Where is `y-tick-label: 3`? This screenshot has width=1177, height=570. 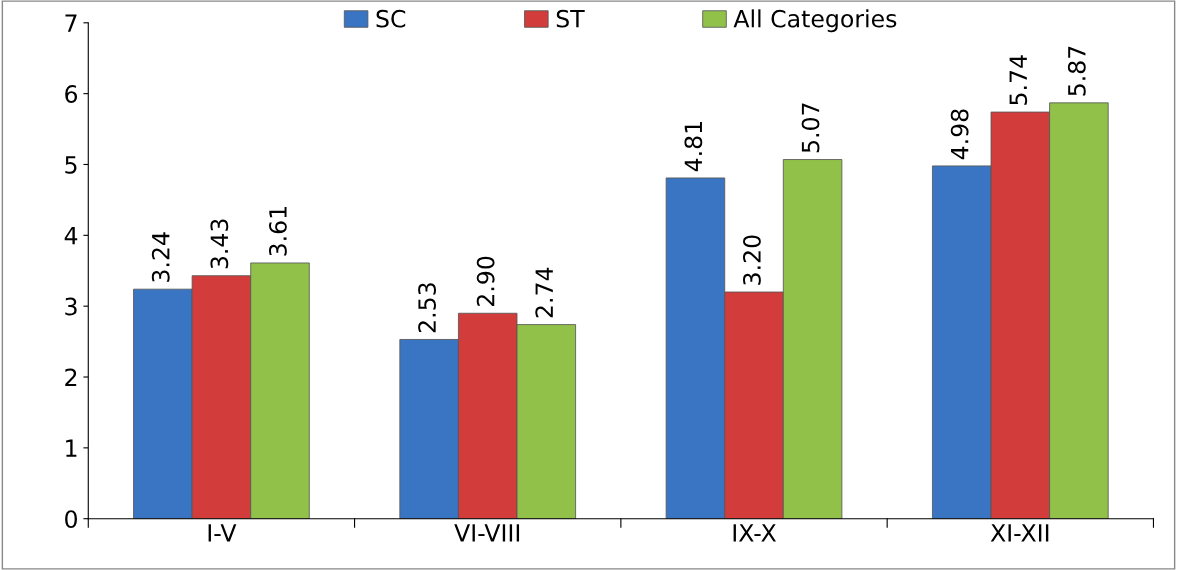
y-tick-label: 3 is located at coordinates (71, 306).